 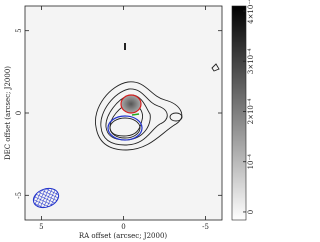 I want to click on beam, so click(x=46, y=198).